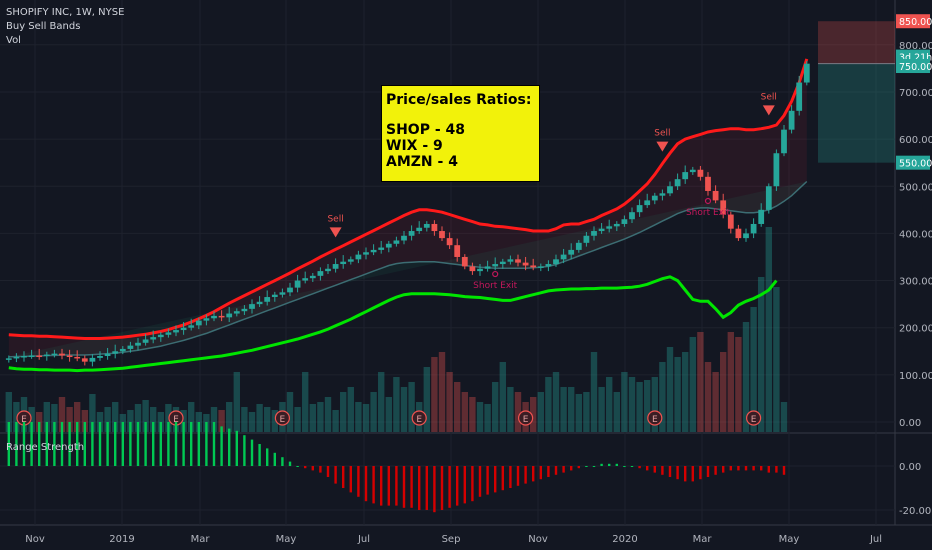 The height and width of the screenshot is (550, 932). What do you see at coordinates (913, 21) in the screenshot?
I see `price-label-bg` at bounding box center [913, 21].